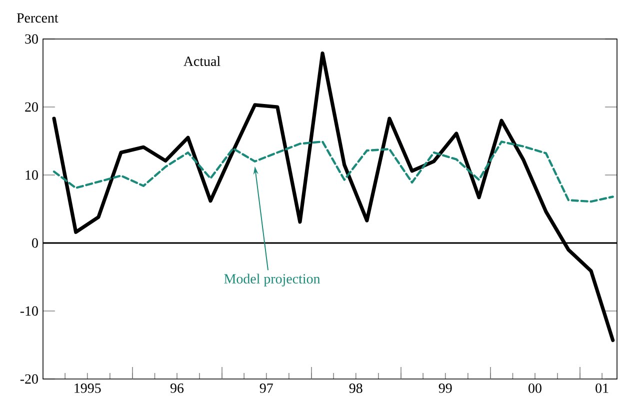 The image size is (620, 404). What do you see at coordinates (202, 61) in the screenshot?
I see `text: Actual` at bounding box center [202, 61].